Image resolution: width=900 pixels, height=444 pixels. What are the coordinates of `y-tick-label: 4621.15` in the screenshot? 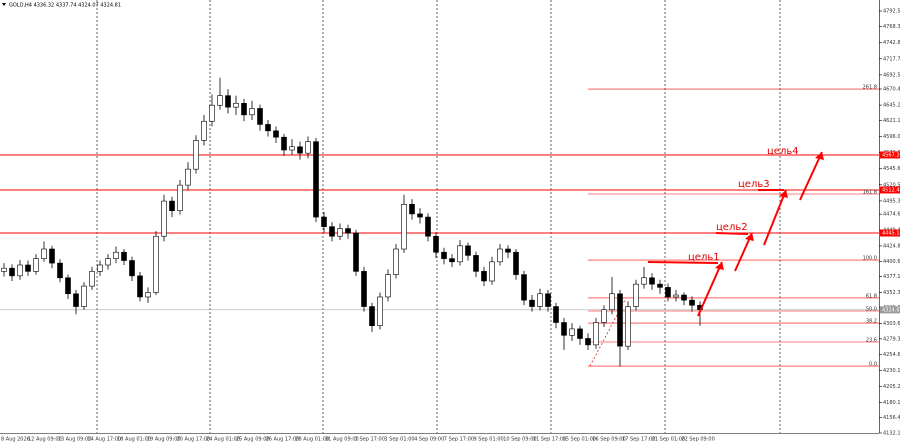 It's located at (891, 121).